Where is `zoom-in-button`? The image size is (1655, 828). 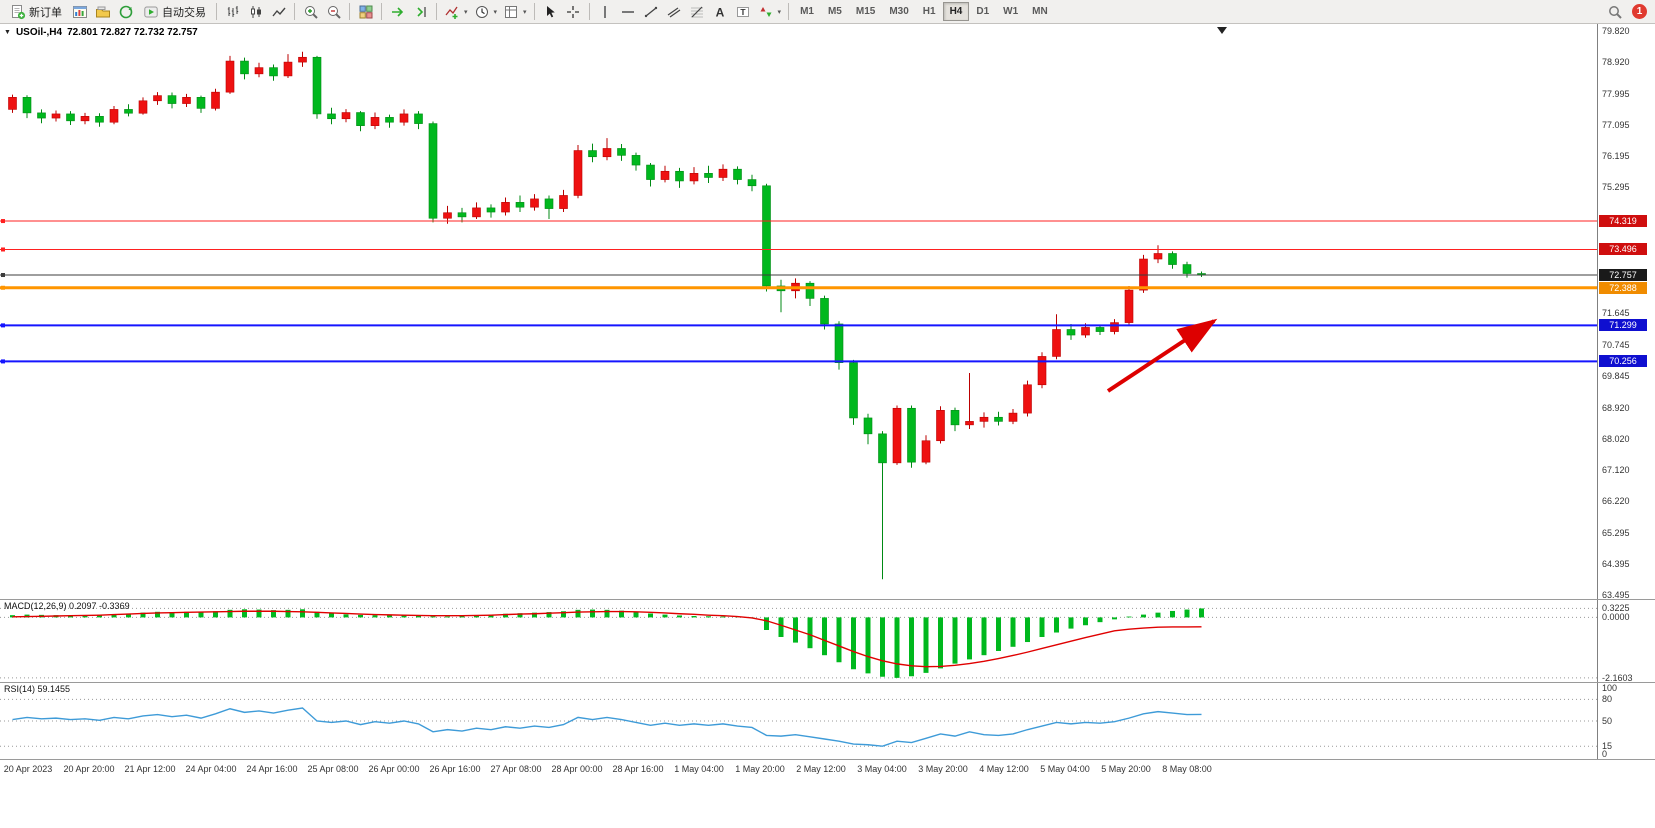 zoom-in-button is located at coordinates (310, 12).